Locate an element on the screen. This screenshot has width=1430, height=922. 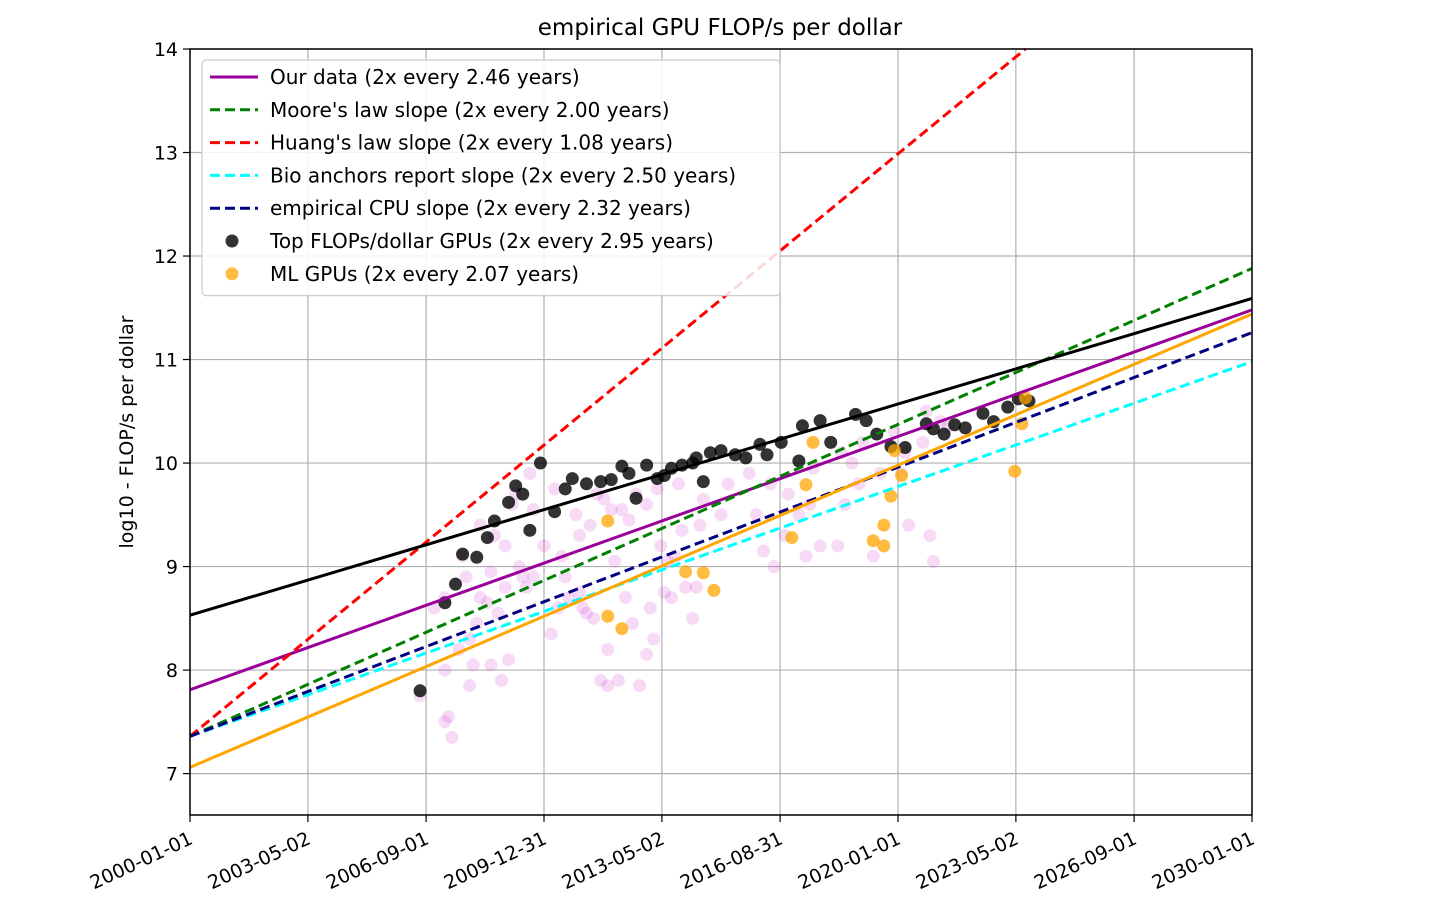
chart-title: empirical GPU FLOP/s per dollar is located at coordinates (720, 28).